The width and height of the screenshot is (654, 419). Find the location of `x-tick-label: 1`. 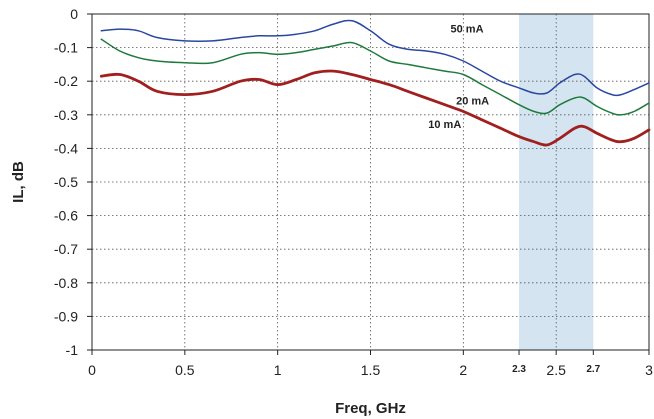

x-tick-label: 1 is located at coordinates (278, 370).